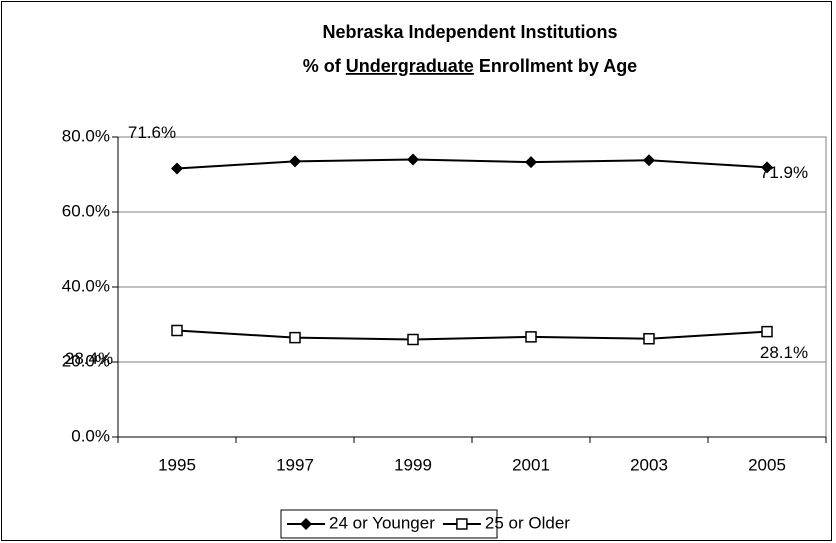  Describe the element at coordinates (295, 464) in the screenshot. I see `x-tick-label: 1997` at that location.